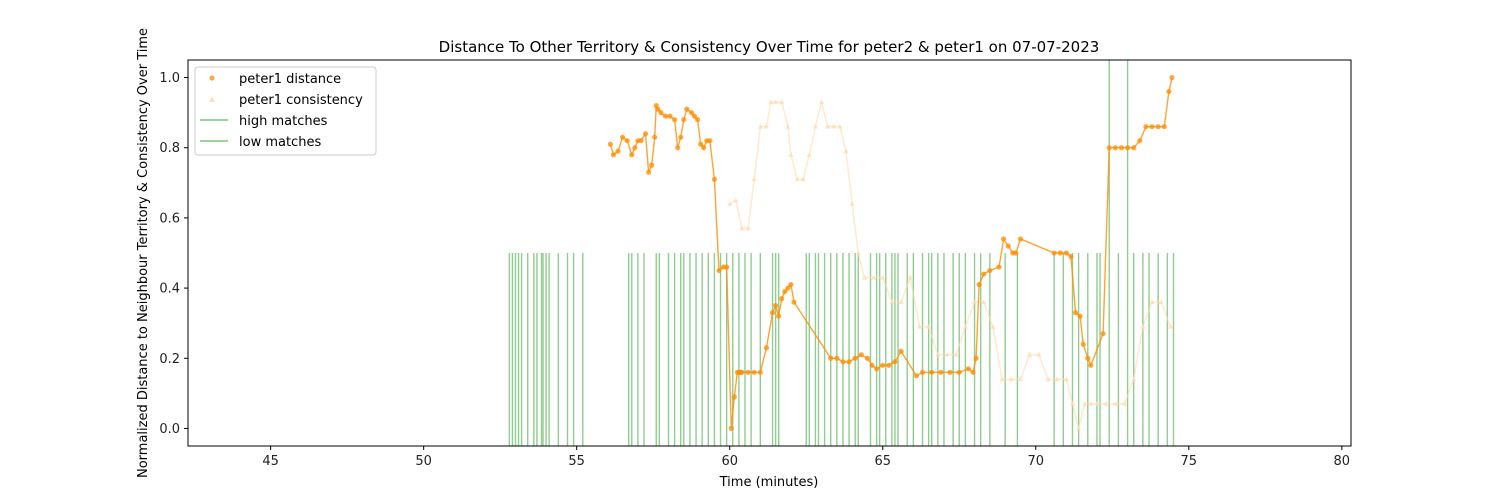  Describe the element at coordinates (301, 100) in the screenshot. I see `legend-consistency-label: peter1 consistency` at that location.